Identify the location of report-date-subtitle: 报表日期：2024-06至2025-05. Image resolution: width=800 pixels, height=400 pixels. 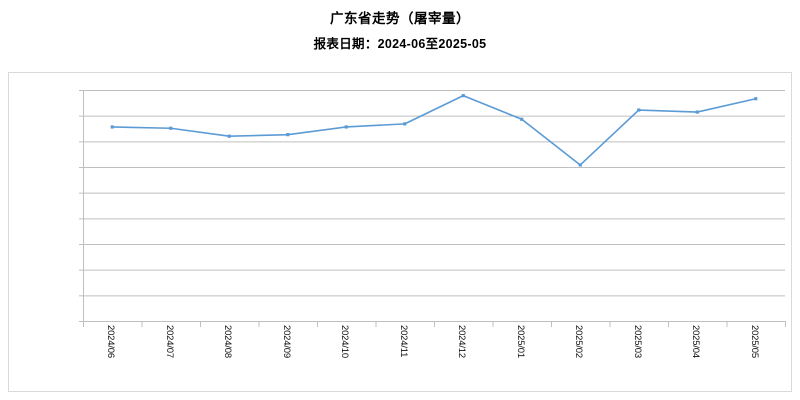
(400, 44).